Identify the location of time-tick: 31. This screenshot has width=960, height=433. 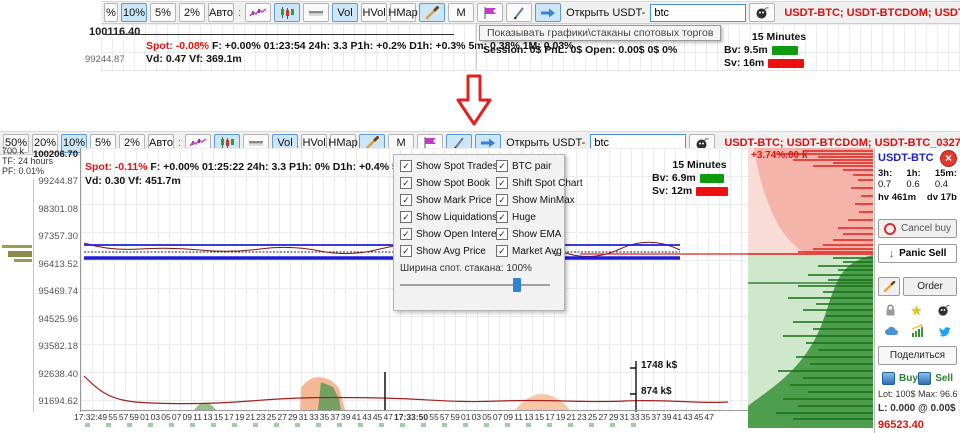
(303, 417).